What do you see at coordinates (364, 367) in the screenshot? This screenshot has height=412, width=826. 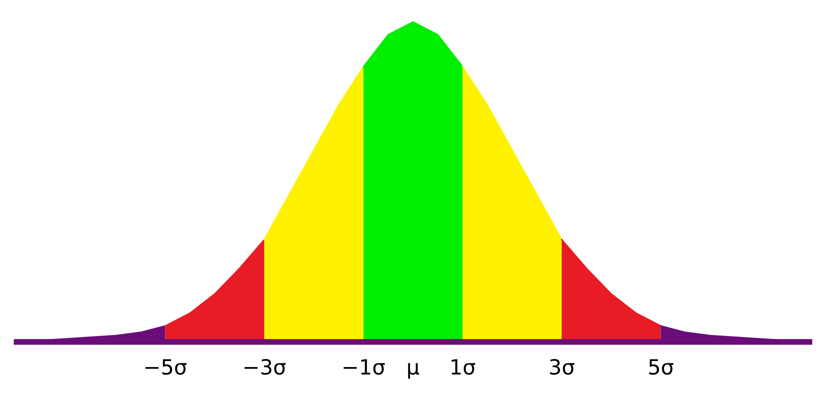 I see `x-tick-label: −1σ` at bounding box center [364, 367].